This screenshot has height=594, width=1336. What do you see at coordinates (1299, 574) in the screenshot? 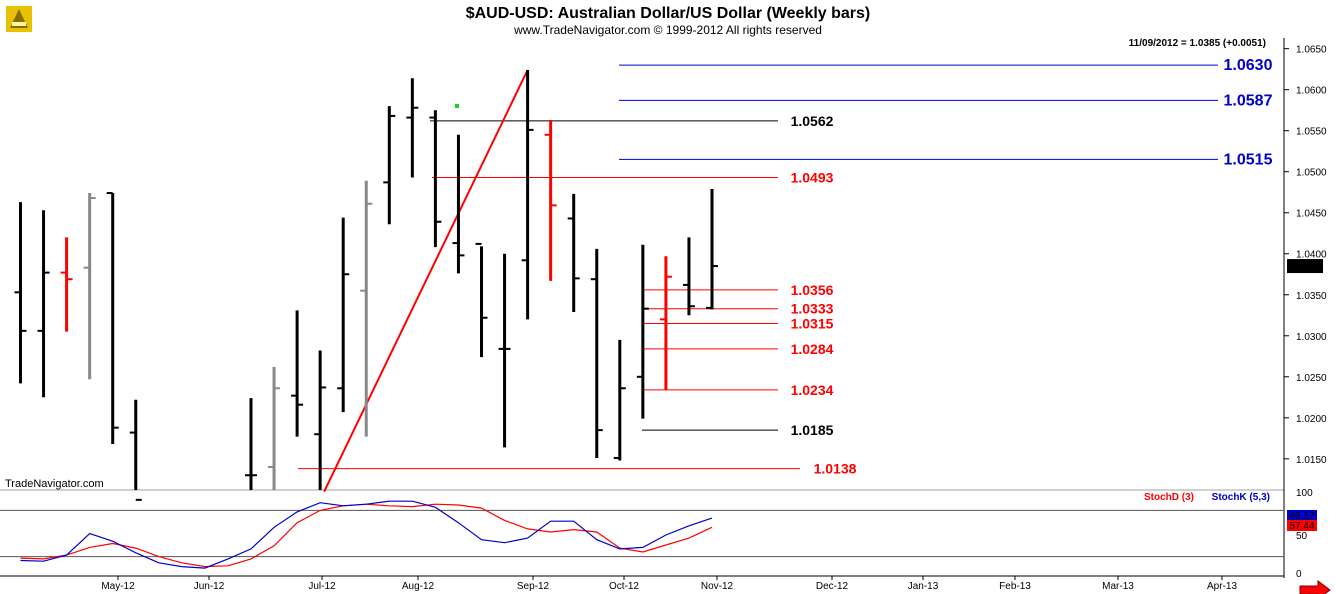
I see `stoch-y-tick-label: 0` at bounding box center [1299, 574].